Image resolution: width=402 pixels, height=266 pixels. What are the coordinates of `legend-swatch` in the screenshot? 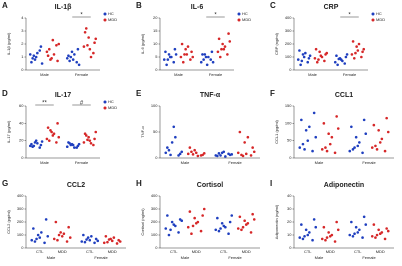 It's located at (239, 14).